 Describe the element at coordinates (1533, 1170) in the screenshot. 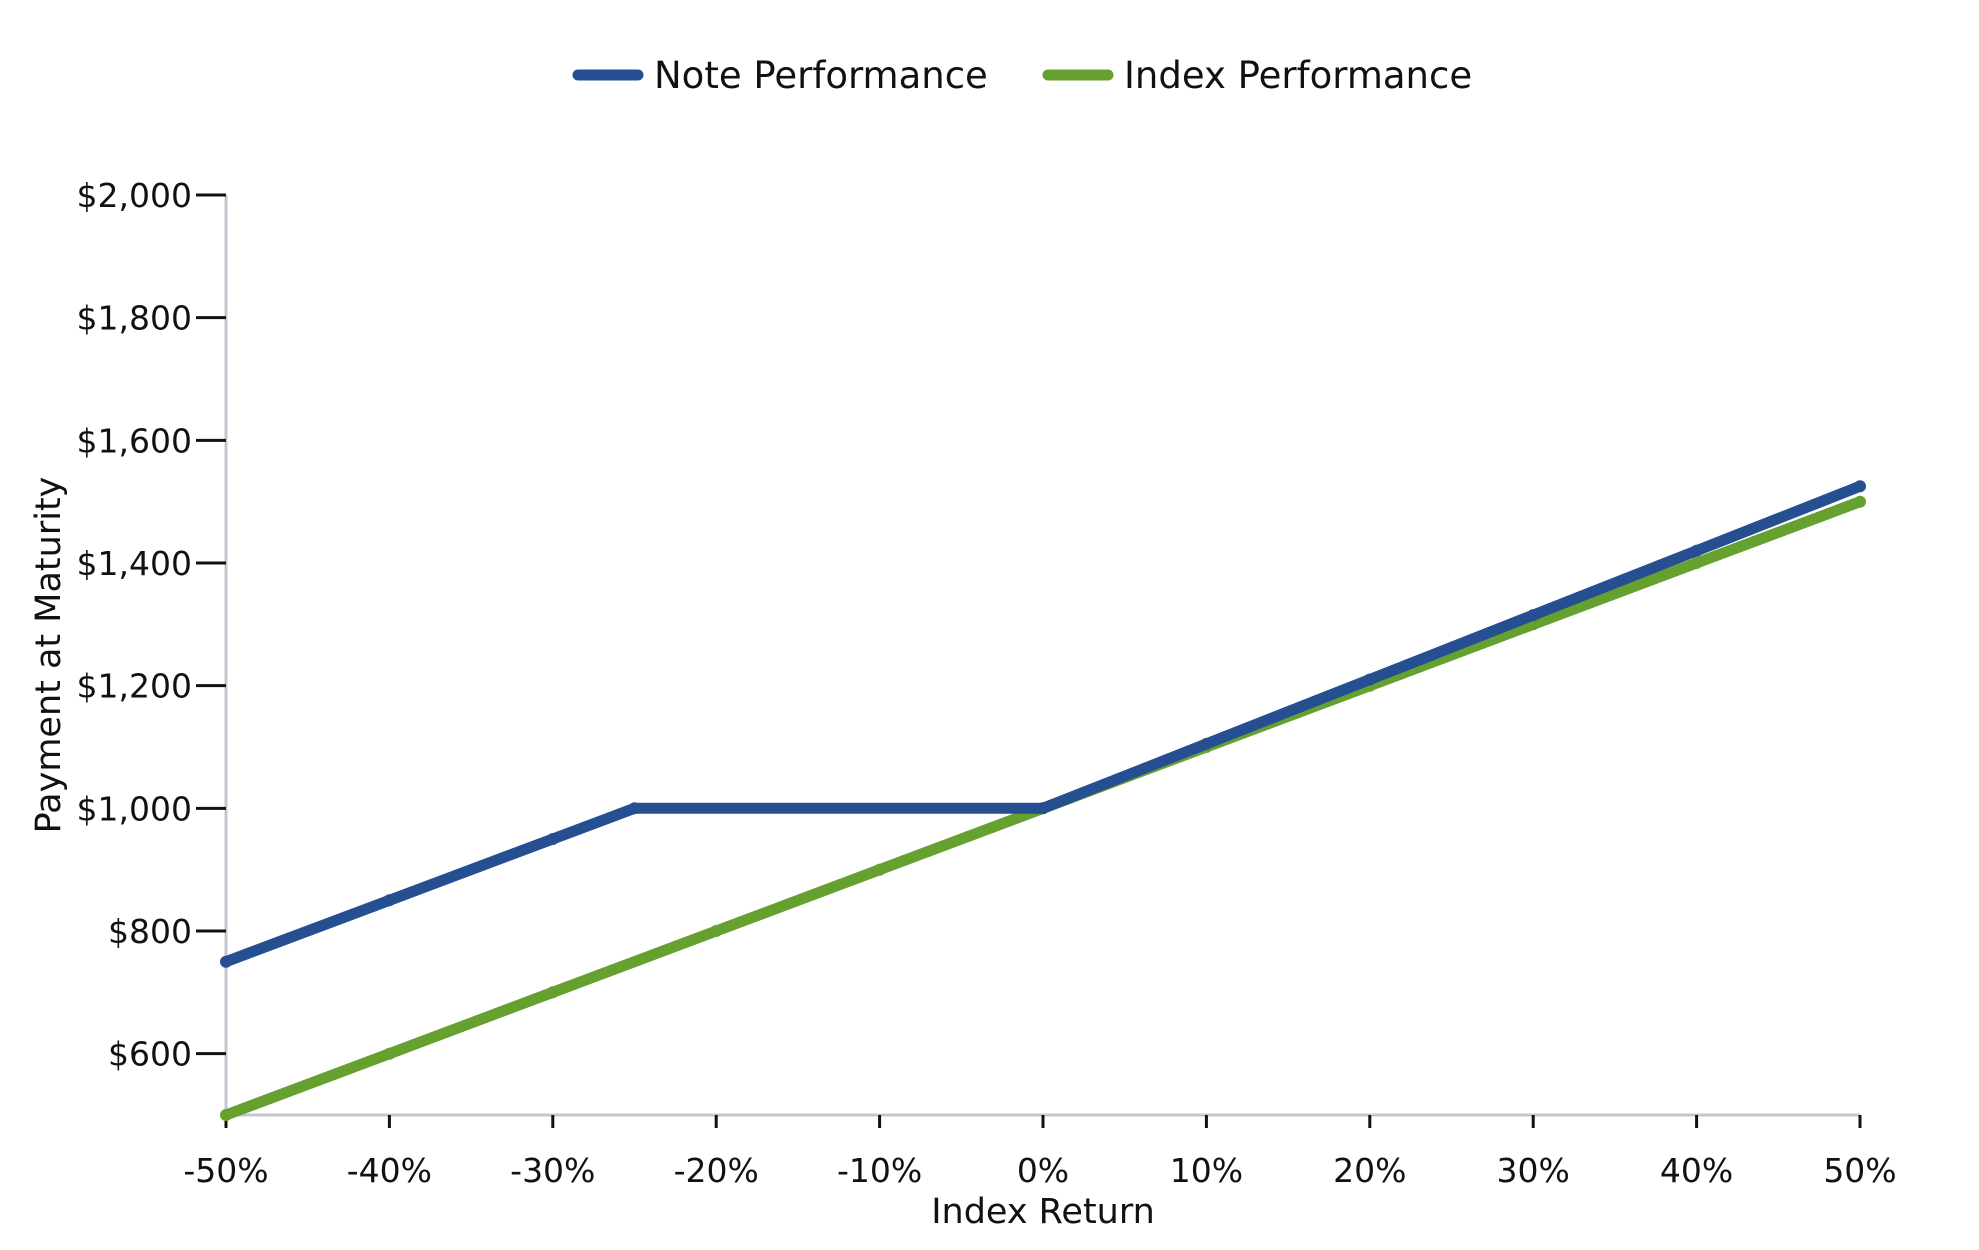

I see `x-tick-label: 30%` at that location.